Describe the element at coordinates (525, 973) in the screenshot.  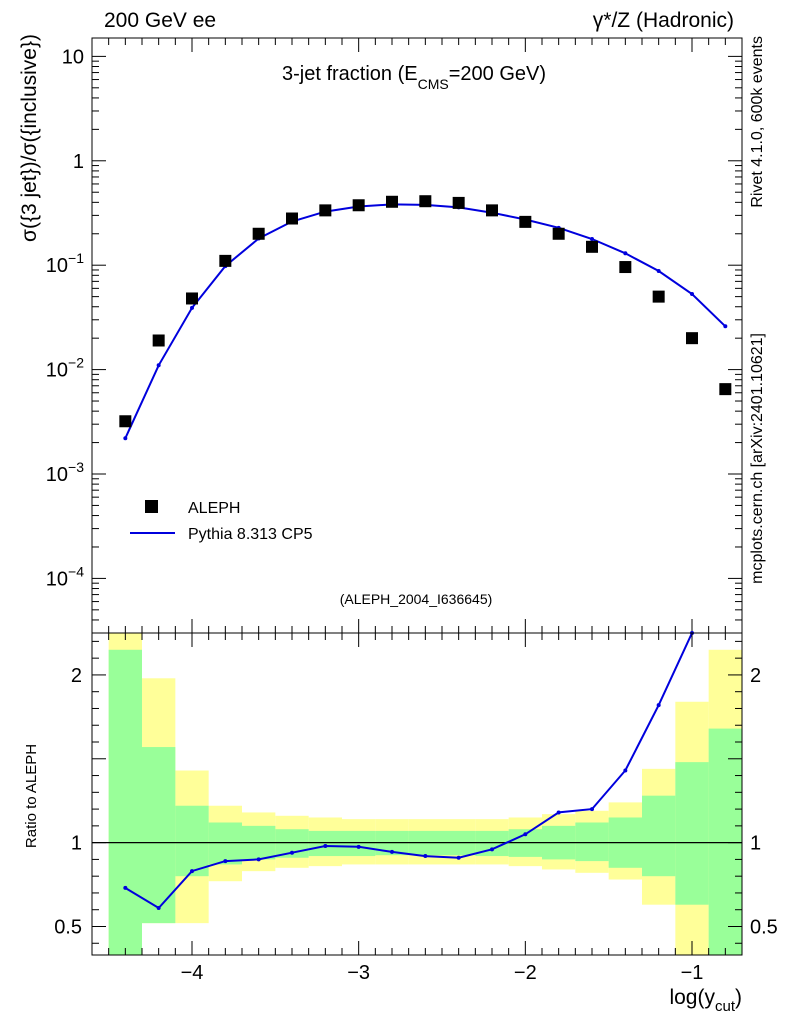
I see `ratio-xtick-label: −2` at that location.